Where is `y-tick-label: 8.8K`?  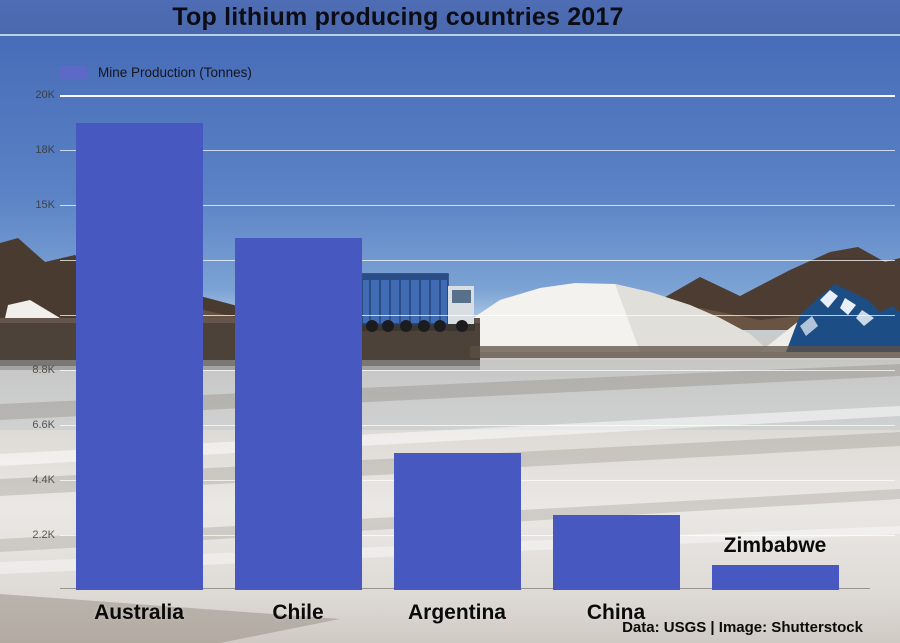 y-tick-label: 8.8K is located at coordinates (43, 370).